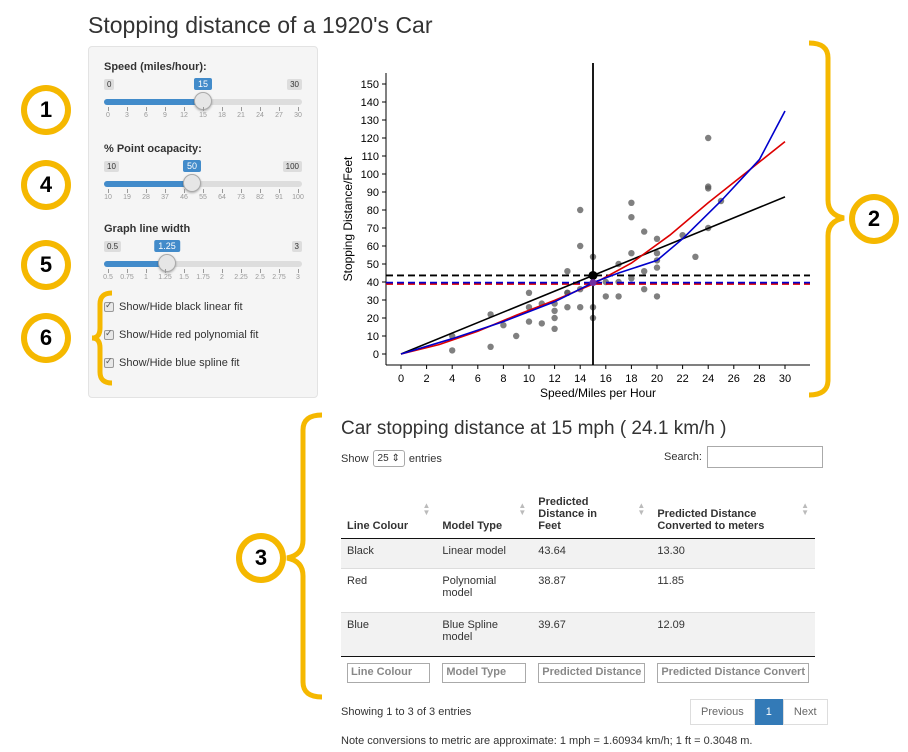 This screenshot has width=908, height=752. I want to click on speed-min: 0, so click(109, 84).